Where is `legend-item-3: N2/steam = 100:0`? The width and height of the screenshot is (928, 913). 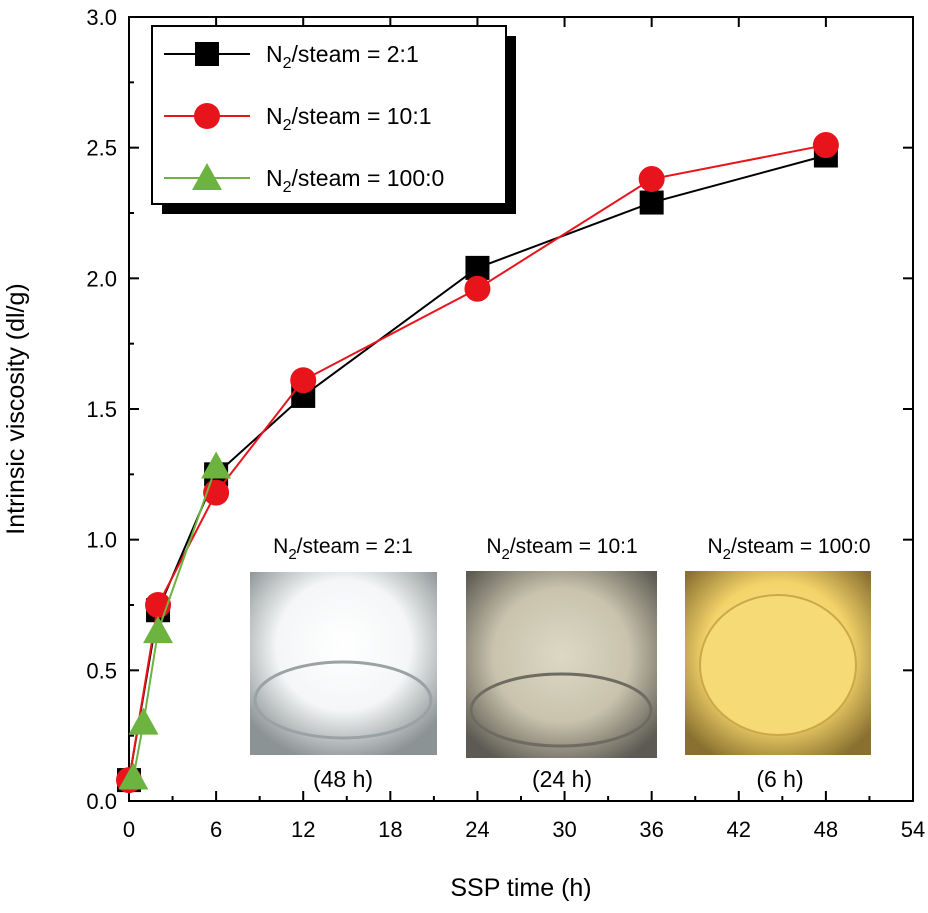 legend-item-3: N2/steam = 100:0 is located at coordinates (304, 179).